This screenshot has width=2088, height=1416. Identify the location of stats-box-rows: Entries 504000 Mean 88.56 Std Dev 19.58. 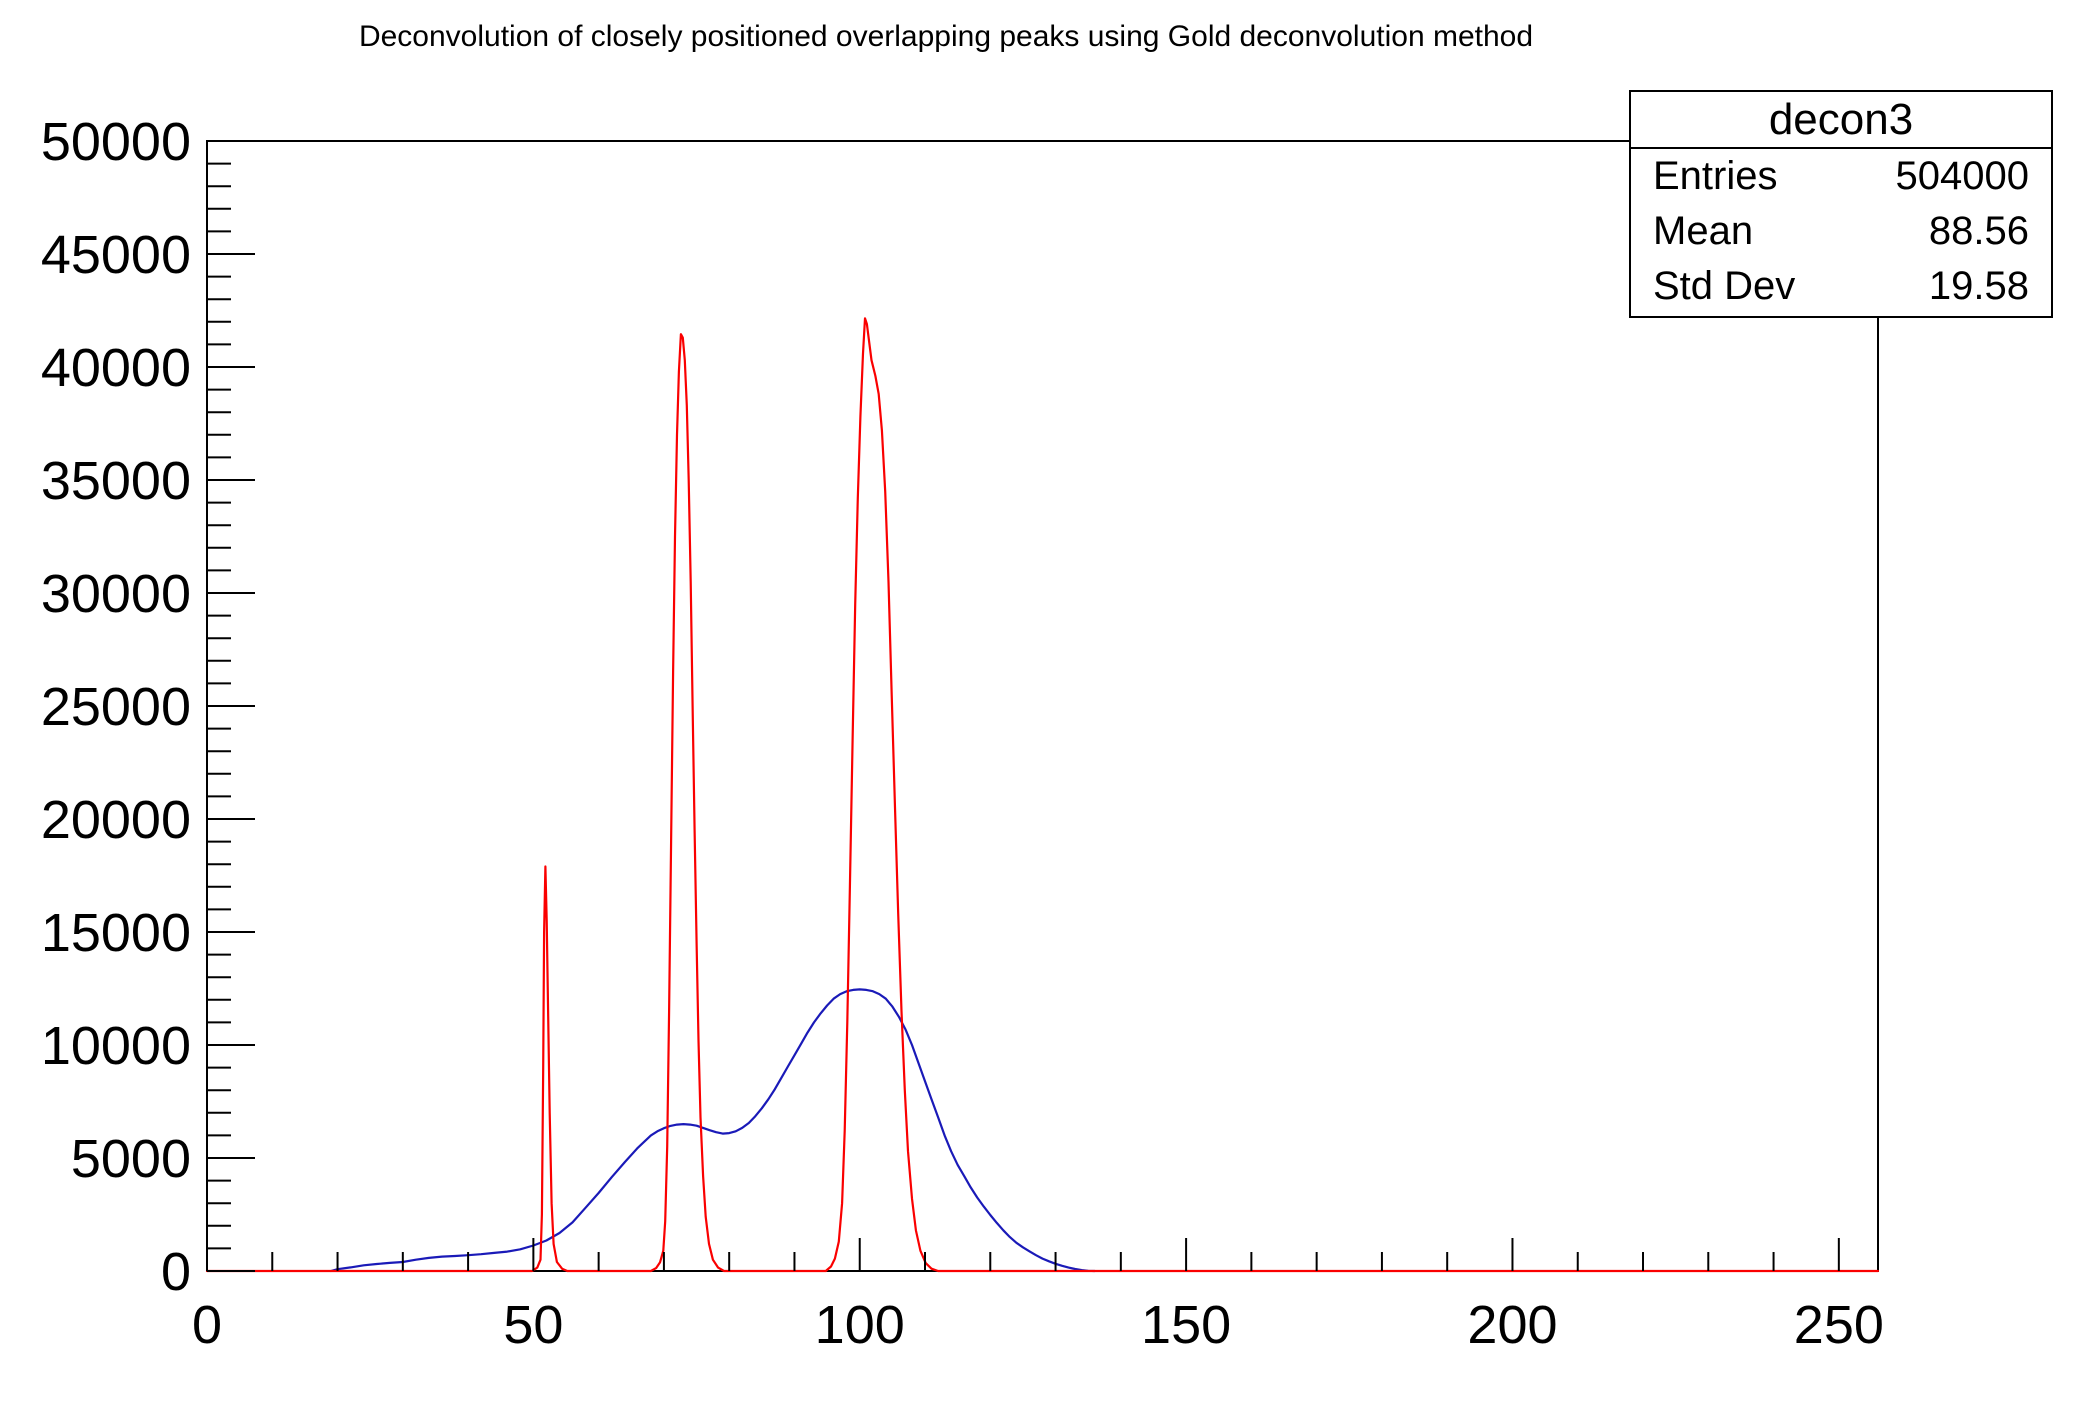
(1841, 231).